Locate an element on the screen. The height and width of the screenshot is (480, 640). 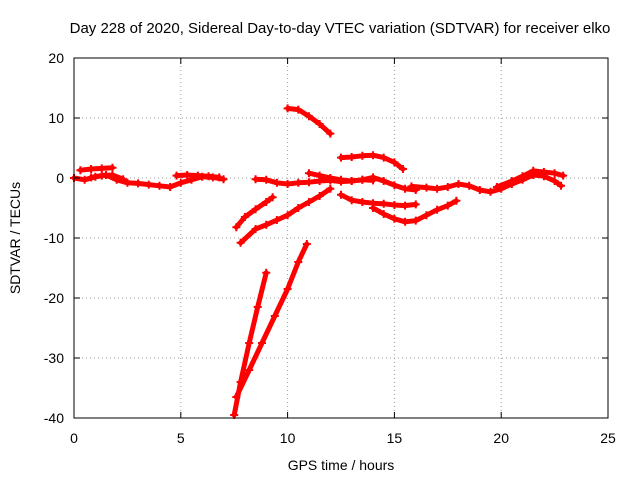
y-tick-label: -40 is located at coordinates (54, 418).